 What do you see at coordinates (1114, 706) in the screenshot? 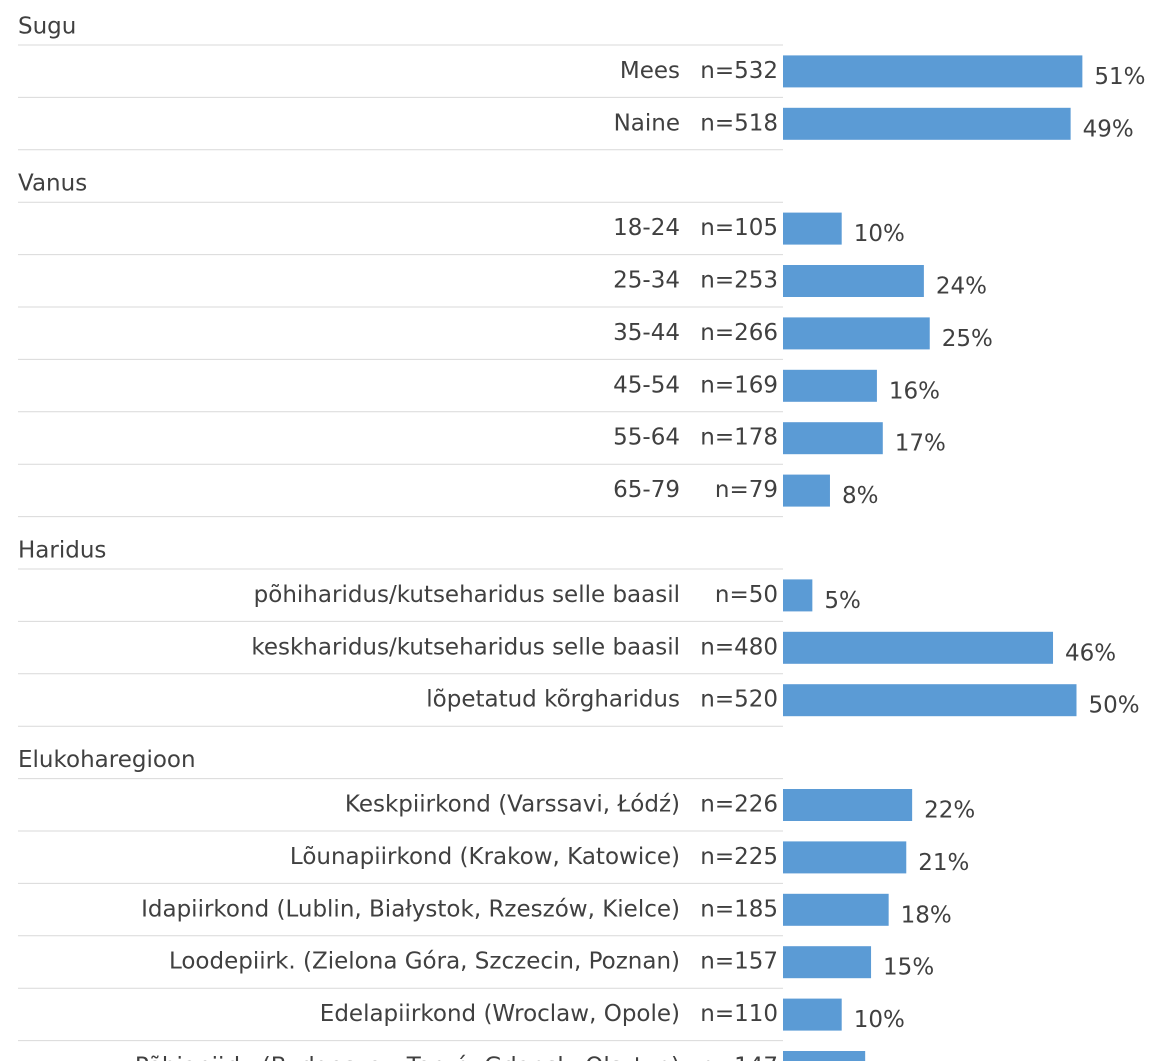
I see `value-label: 50%` at bounding box center [1114, 706].